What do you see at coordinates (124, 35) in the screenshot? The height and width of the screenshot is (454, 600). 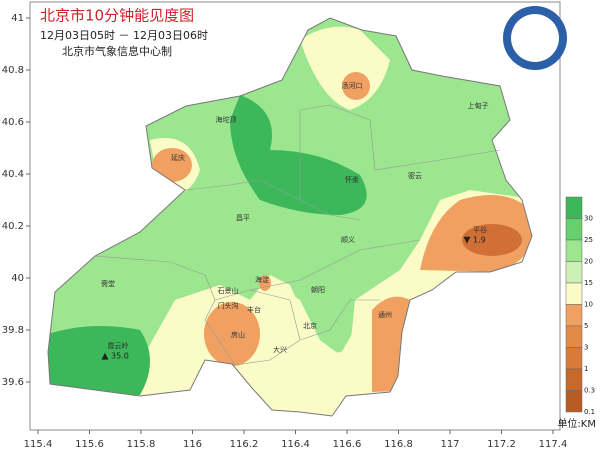 I see `subtitle: 12月03日05时 － 12月03日06时` at bounding box center [124, 35].